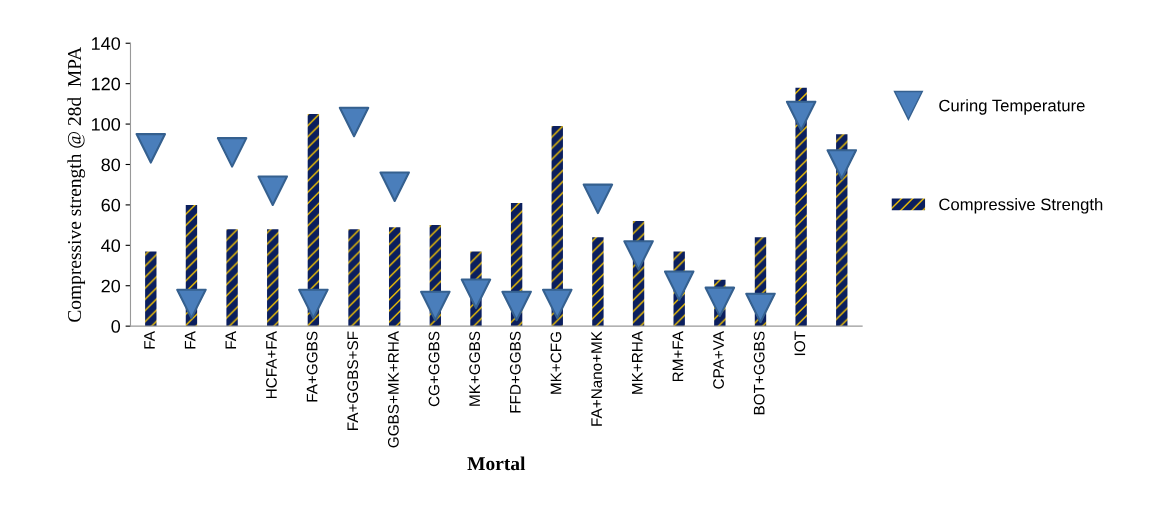  What do you see at coordinates (76, 184) in the screenshot?
I see `y-axis-title: Compressive strength @ 28d MPA` at bounding box center [76, 184].